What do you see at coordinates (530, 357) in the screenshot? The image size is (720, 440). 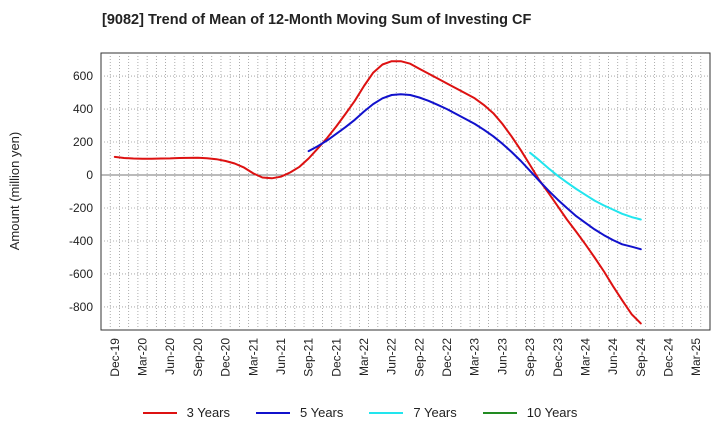 I see `x-tick-label: Sep-23` at bounding box center [530, 357].